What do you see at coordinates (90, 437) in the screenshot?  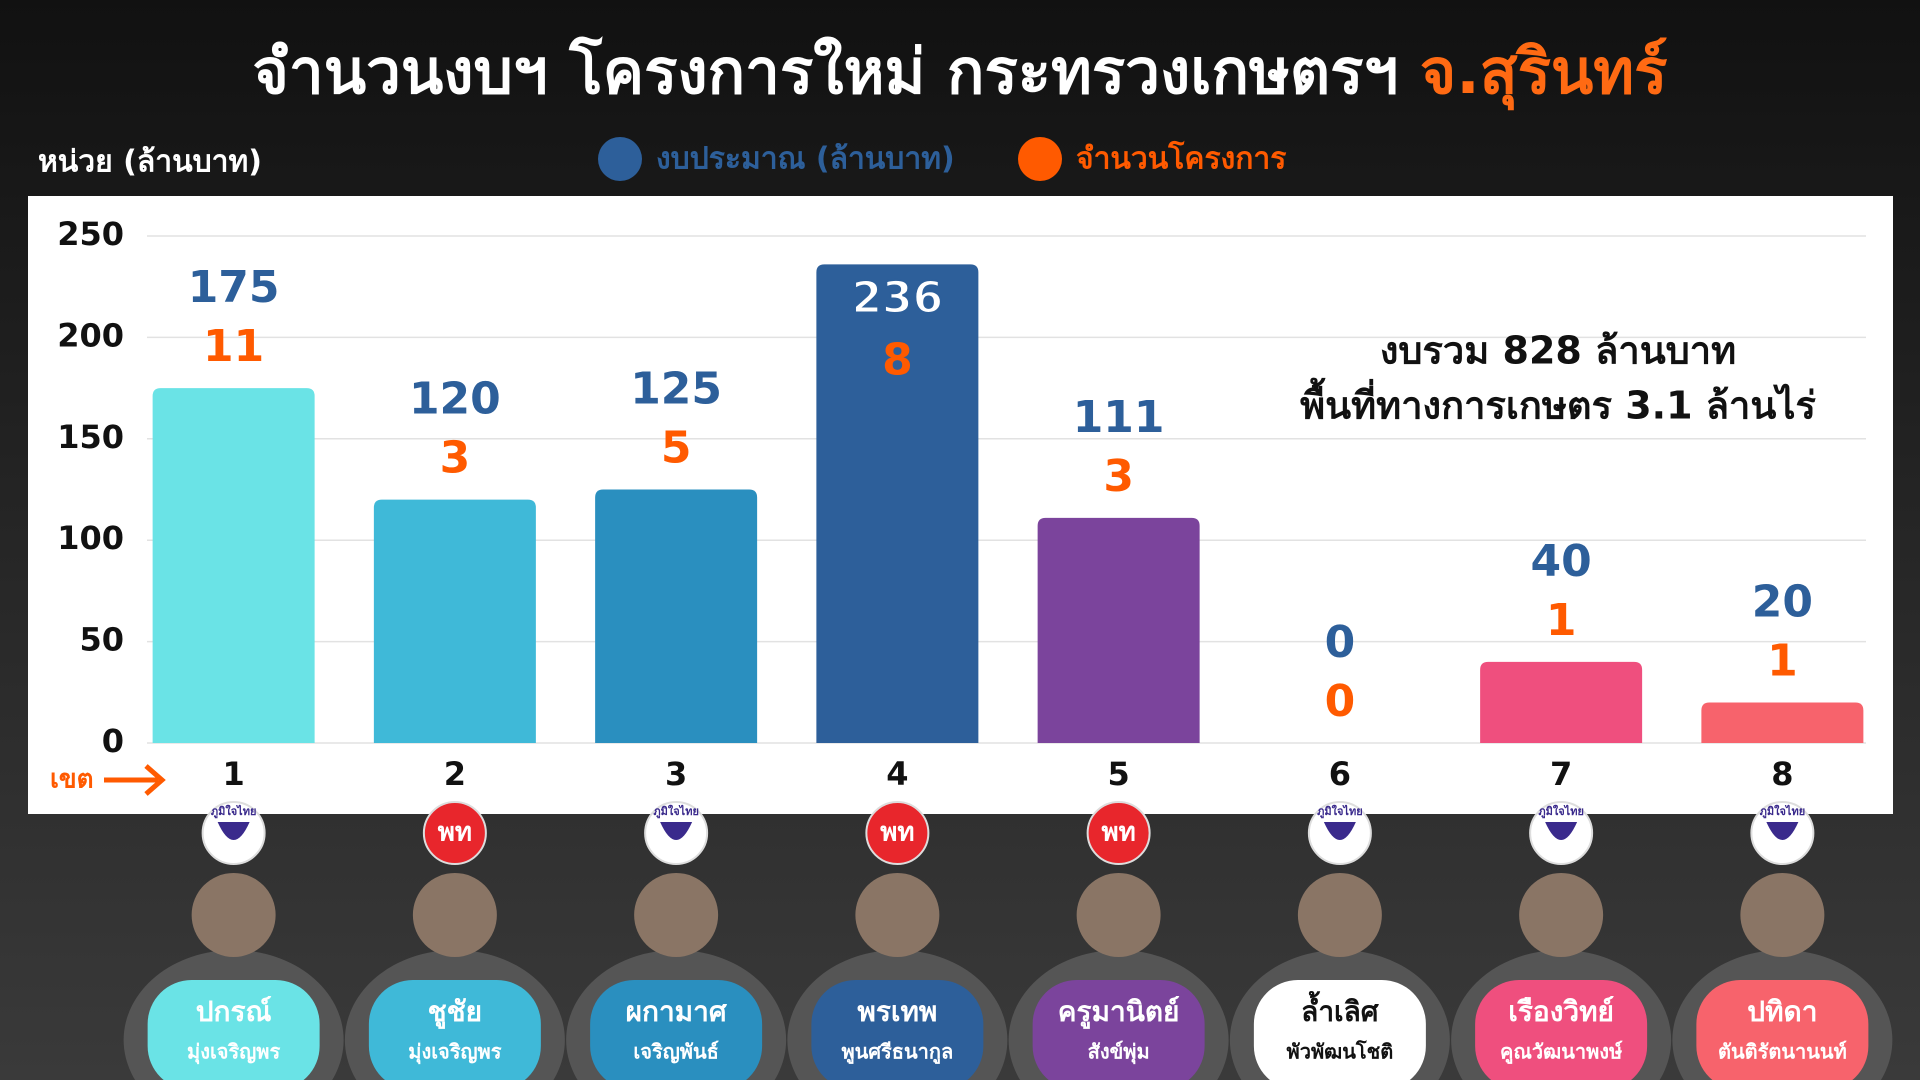 I see `y-tick-label: 150` at bounding box center [90, 437].